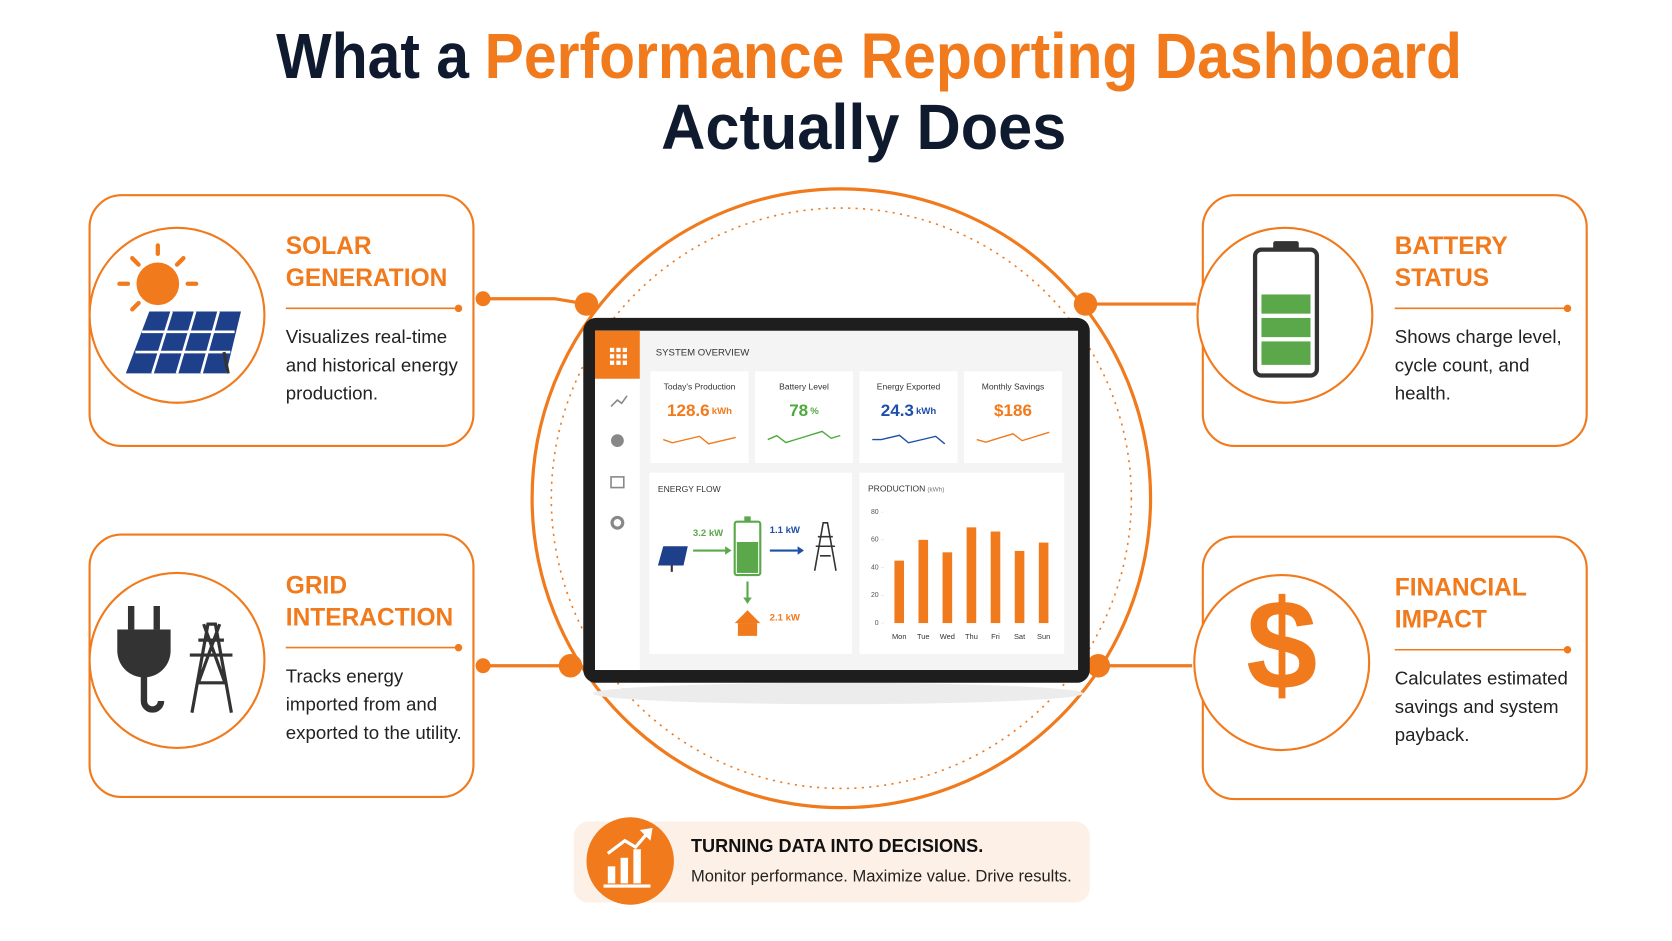 The width and height of the screenshot is (1672, 941). I want to click on menu-icon, so click(618, 356).